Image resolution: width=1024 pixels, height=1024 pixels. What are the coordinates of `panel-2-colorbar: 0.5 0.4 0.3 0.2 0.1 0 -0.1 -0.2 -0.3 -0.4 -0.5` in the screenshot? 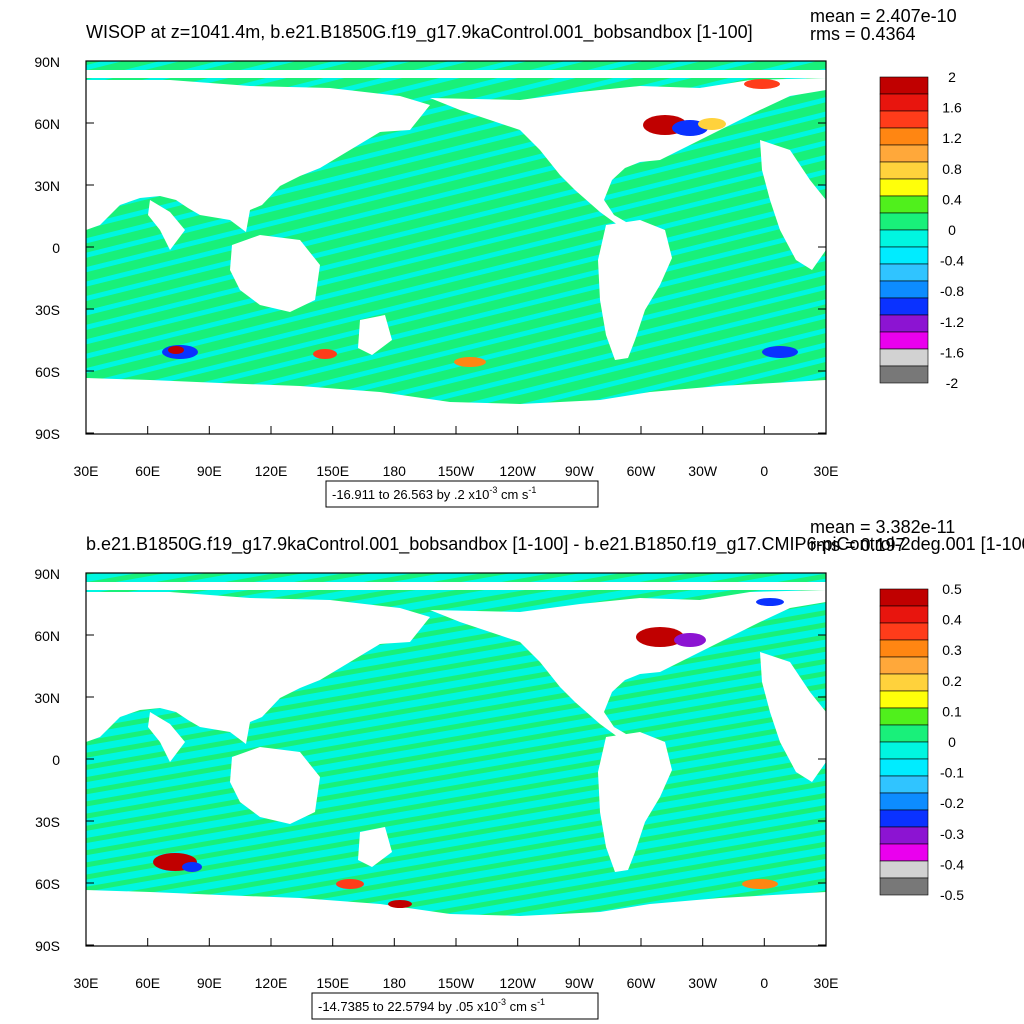 It's located at (921, 742).